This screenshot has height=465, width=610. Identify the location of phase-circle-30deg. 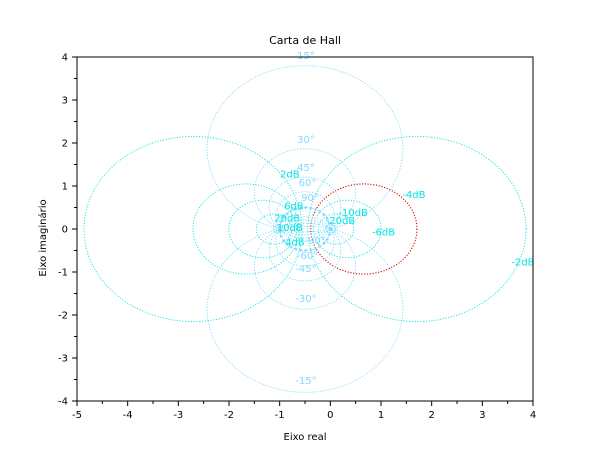
(305, 192).